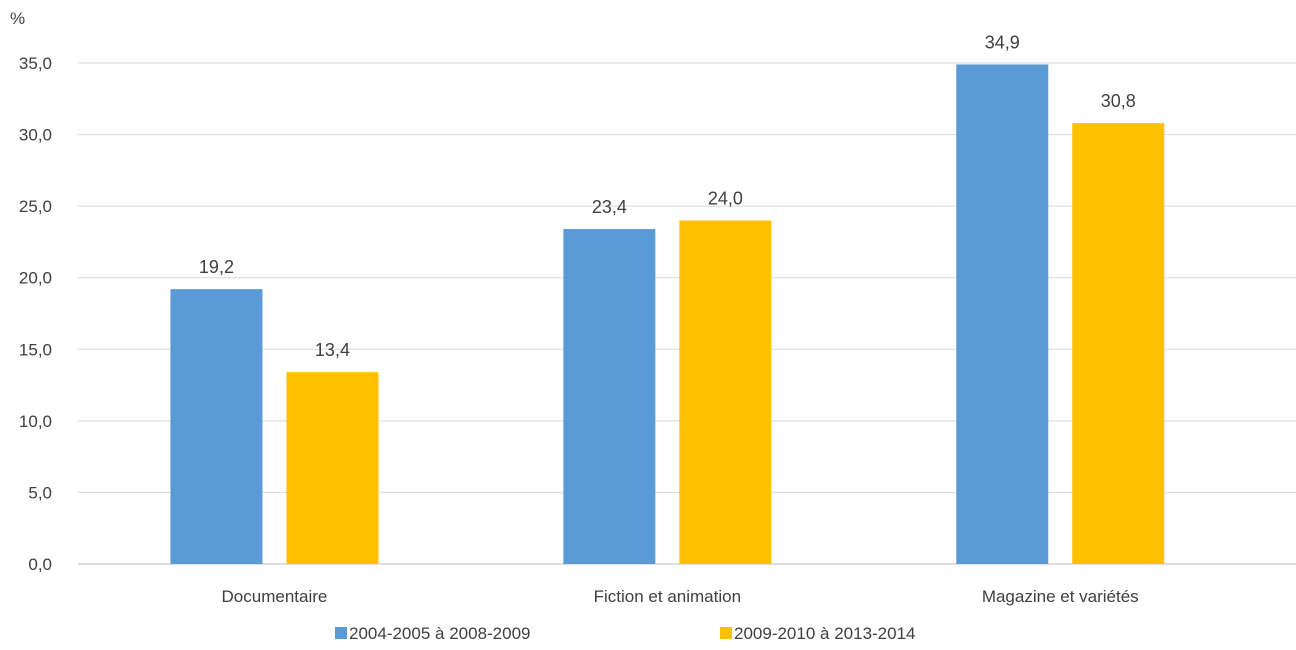 This screenshot has width=1296, height=650. What do you see at coordinates (35, 63) in the screenshot?
I see `y-tick-label: 35,0` at bounding box center [35, 63].